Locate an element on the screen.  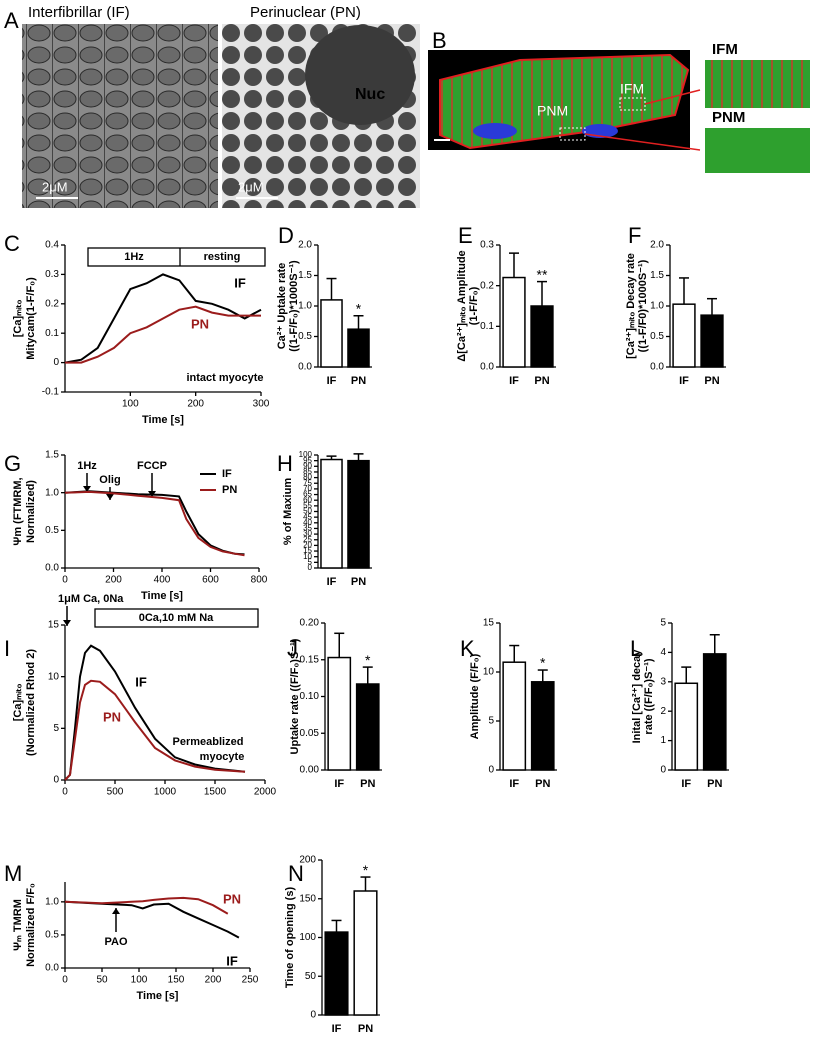
panel-letter: F is located at coordinates (634, 235).